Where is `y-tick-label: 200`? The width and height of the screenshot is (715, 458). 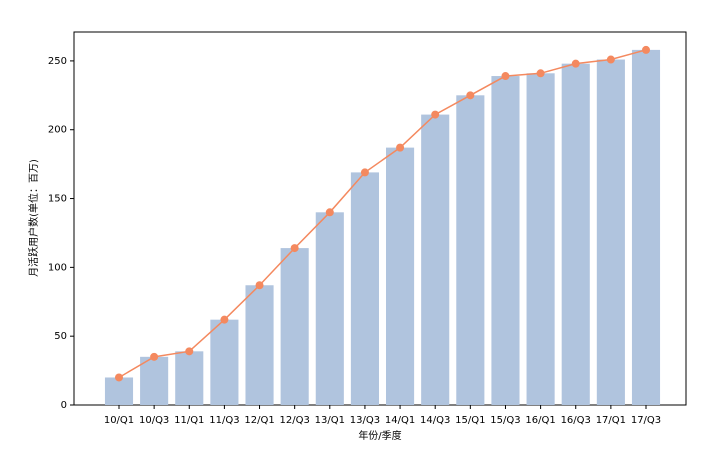 y-tick-label: 200 is located at coordinates (57, 130).